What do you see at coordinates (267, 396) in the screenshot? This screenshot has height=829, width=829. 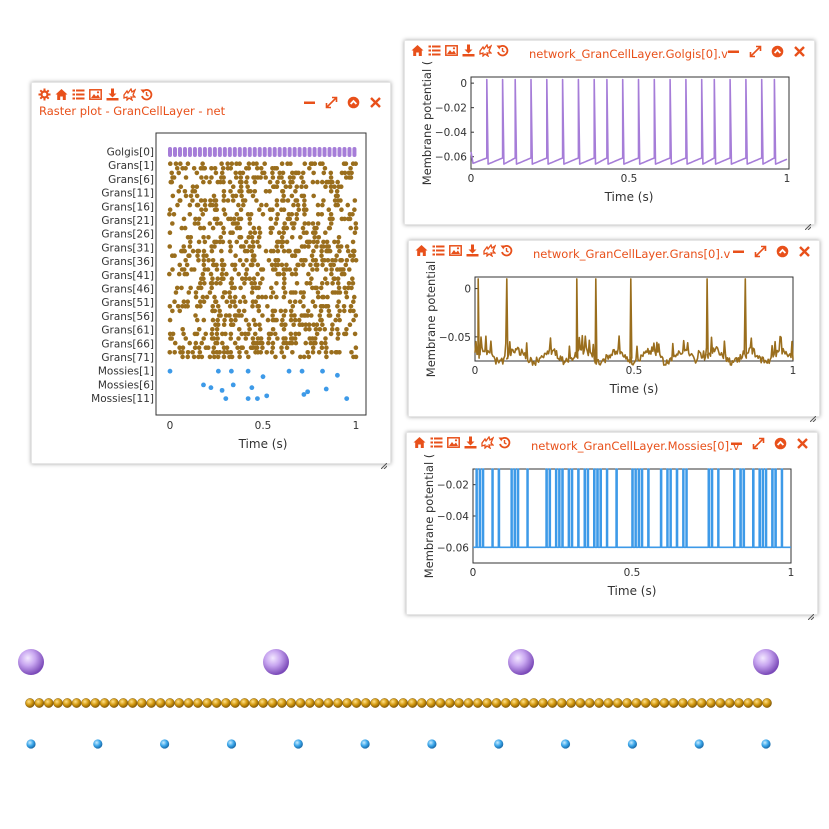 I see `raster-spike-mossy` at bounding box center [267, 396].